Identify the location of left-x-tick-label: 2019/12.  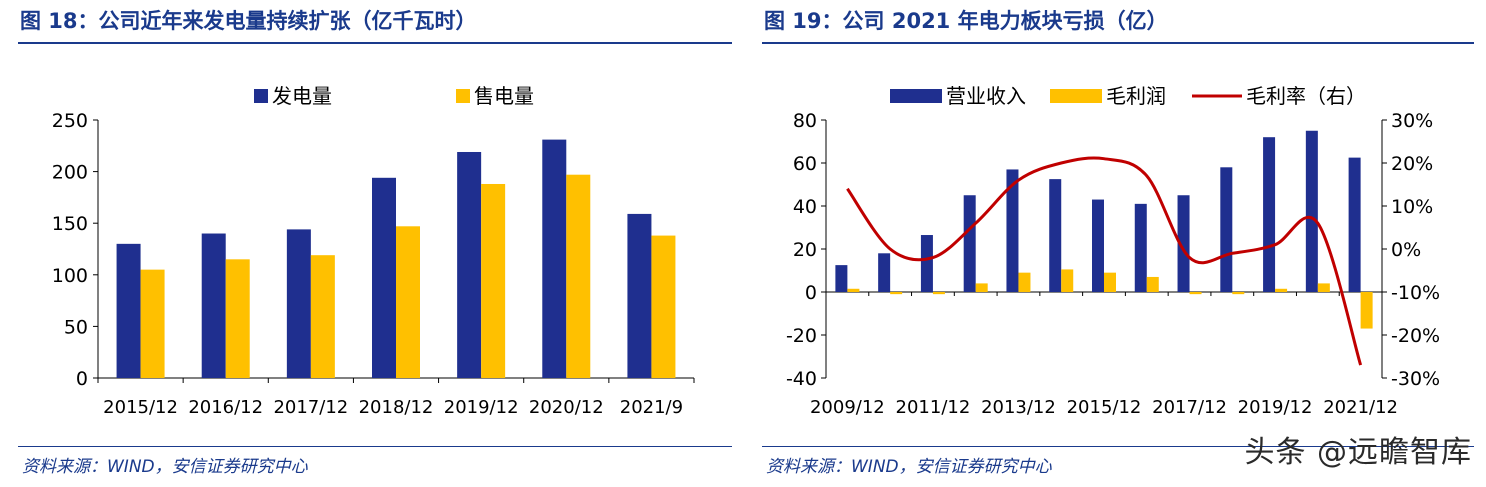
(481, 407).